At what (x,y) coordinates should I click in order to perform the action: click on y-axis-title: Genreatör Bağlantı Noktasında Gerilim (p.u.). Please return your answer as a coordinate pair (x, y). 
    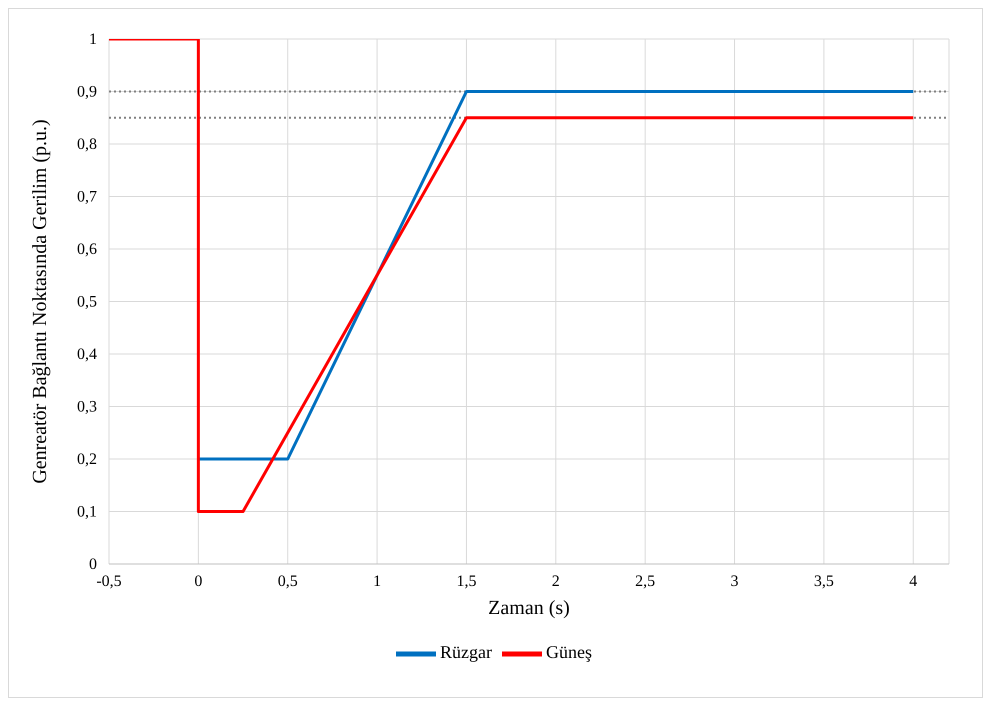
    Looking at the image, I should click on (40, 301).